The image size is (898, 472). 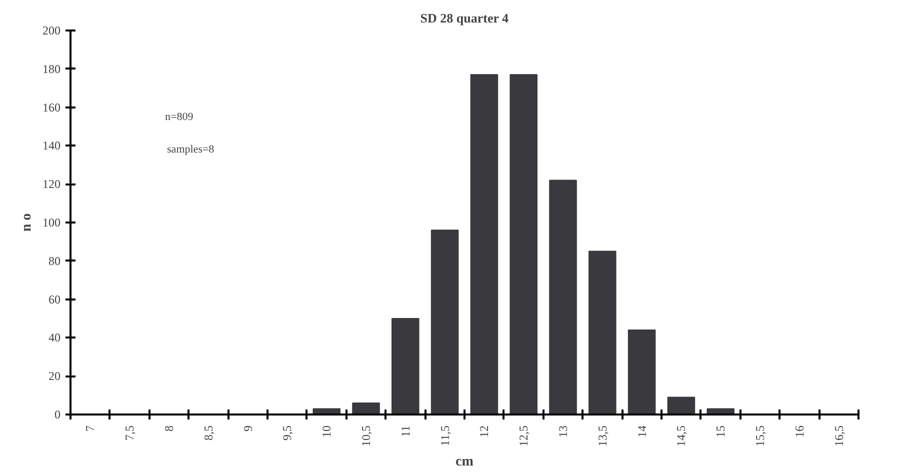 What do you see at coordinates (54, 337) in the screenshot?
I see `y-tick-label: 40` at bounding box center [54, 337].